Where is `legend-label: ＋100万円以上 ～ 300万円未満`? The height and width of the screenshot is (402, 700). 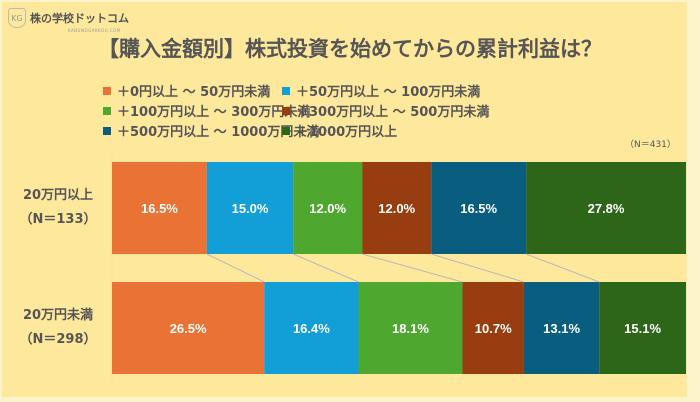
legend-label: ＋100万円以上 ～ 300万円未満 is located at coordinates (214, 112).